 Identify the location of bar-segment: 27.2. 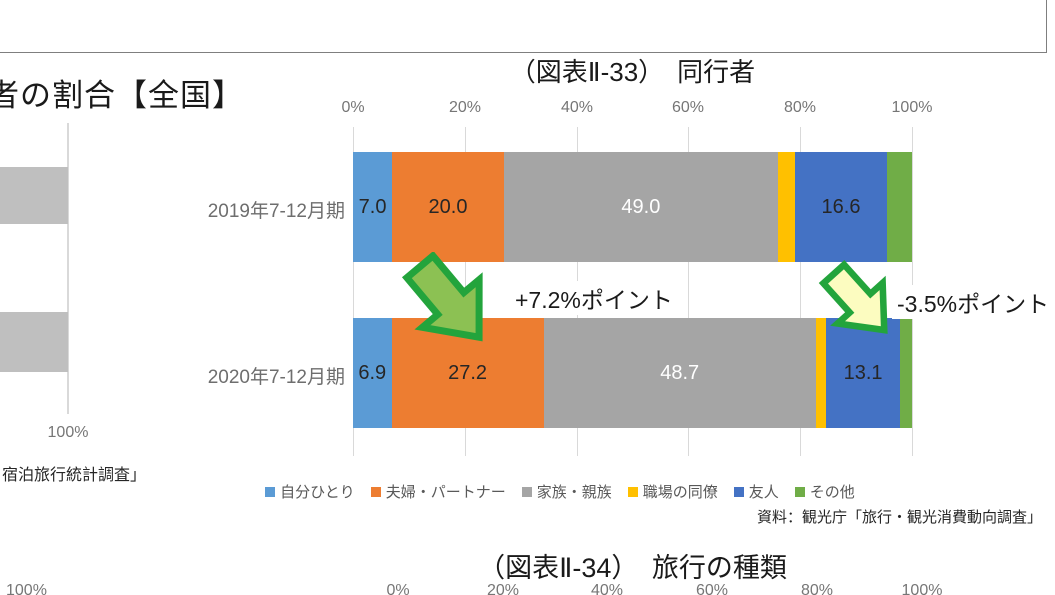
(467, 373).